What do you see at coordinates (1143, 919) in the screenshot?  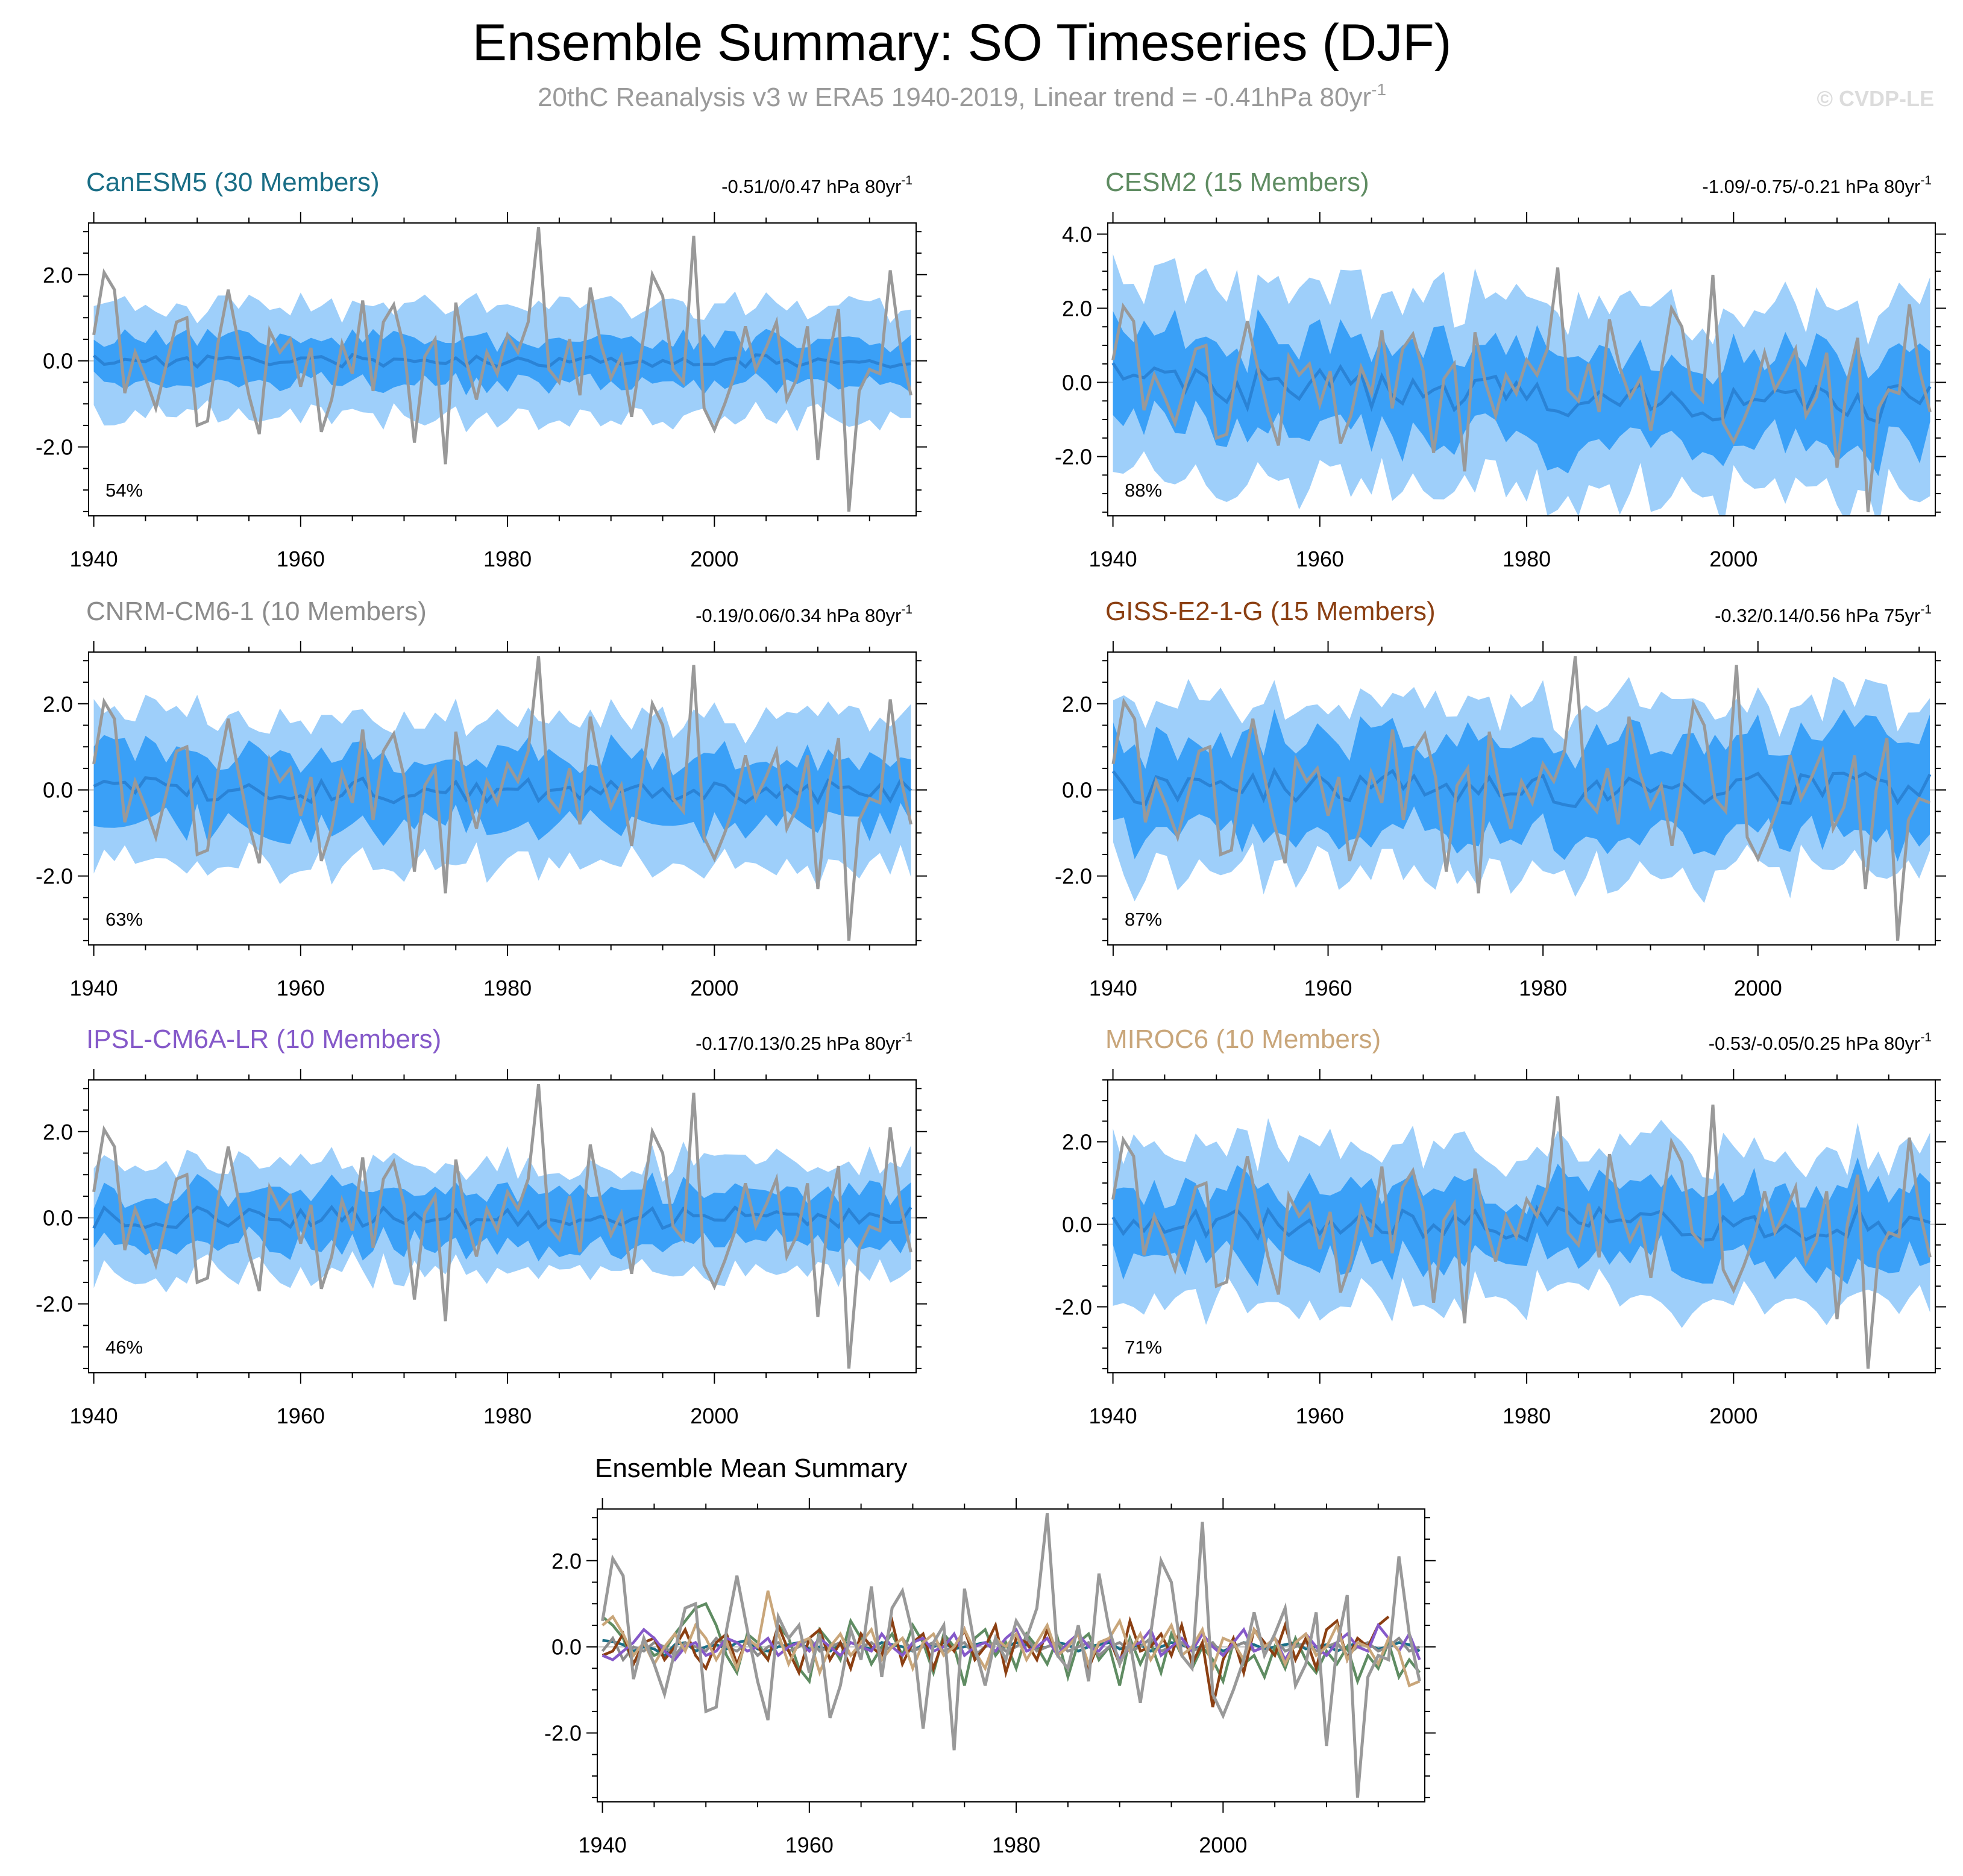 I see `percent-label: 87%` at bounding box center [1143, 919].